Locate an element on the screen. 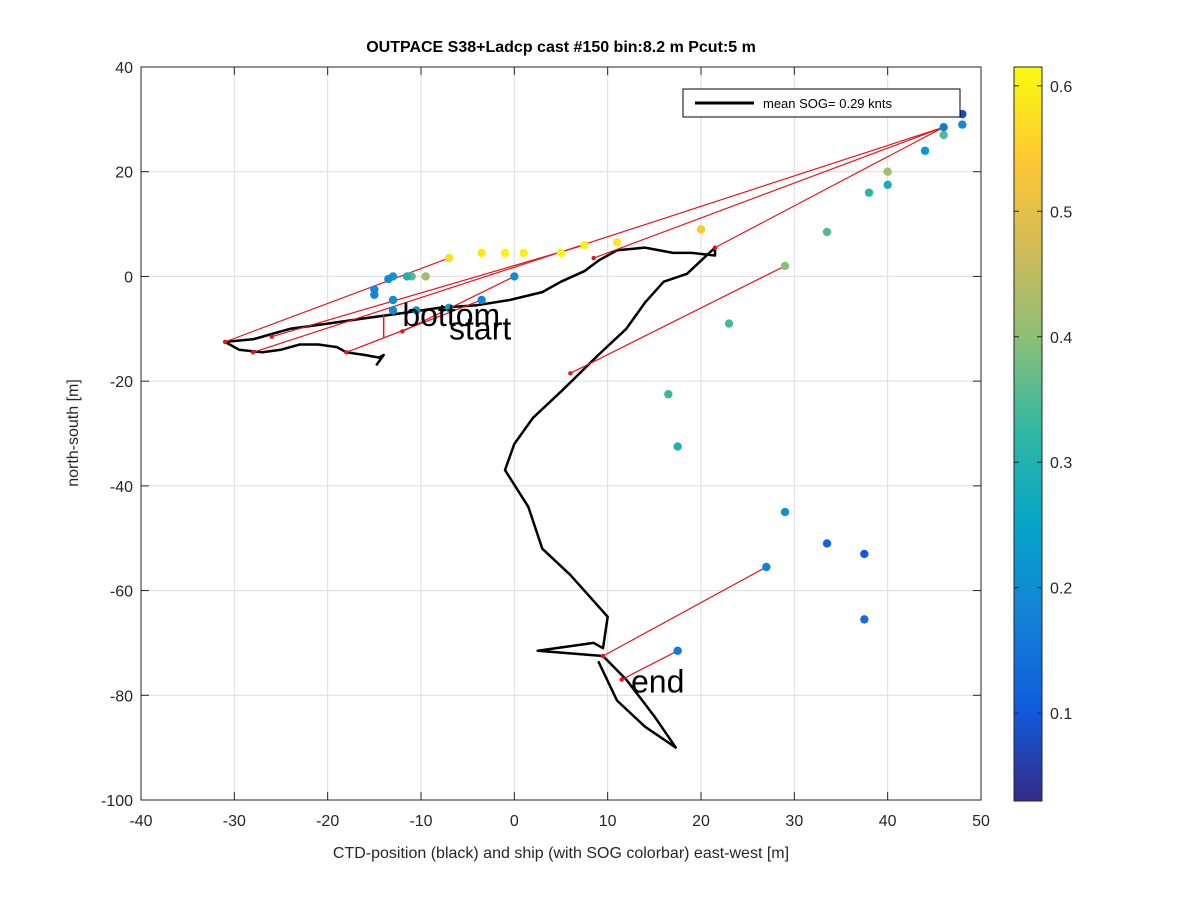  x-tick-label: -10 is located at coordinates (420, 821).